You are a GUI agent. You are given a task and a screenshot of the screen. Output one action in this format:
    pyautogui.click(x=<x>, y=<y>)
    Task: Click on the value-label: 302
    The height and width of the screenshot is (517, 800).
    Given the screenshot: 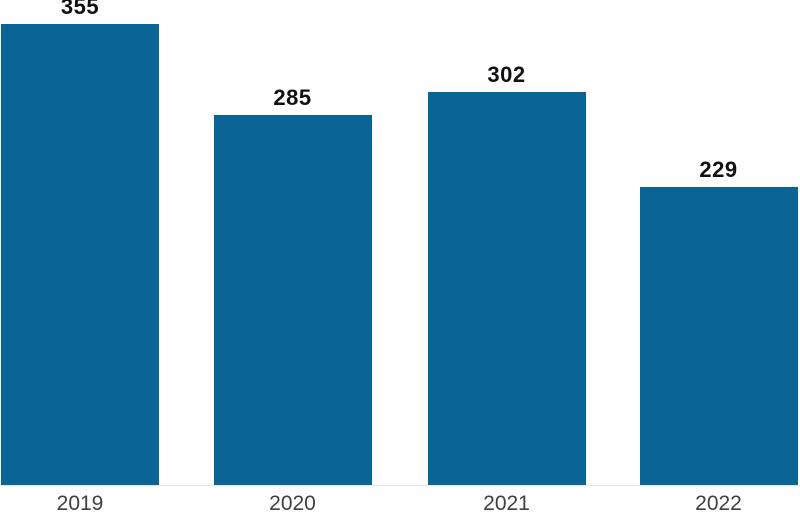 What is the action you would take?
    pyautogui.click(x=506, y=75)
    